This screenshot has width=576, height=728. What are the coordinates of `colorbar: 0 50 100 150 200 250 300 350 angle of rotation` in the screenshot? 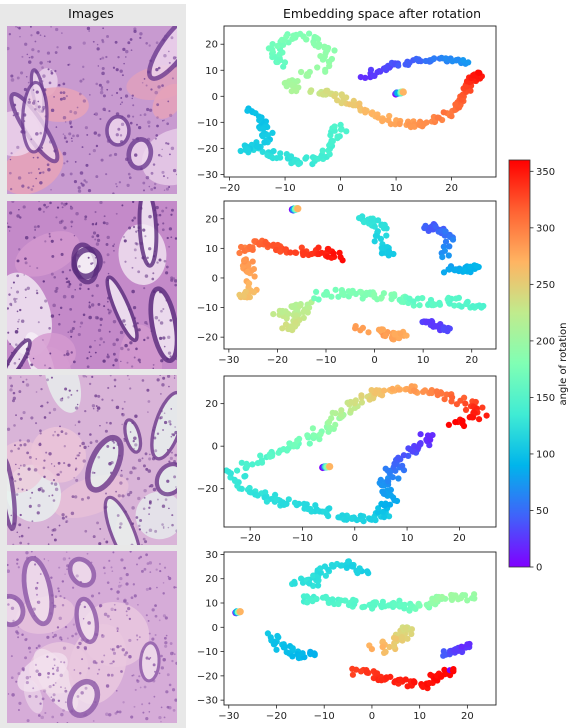 It's located at (538, 366).